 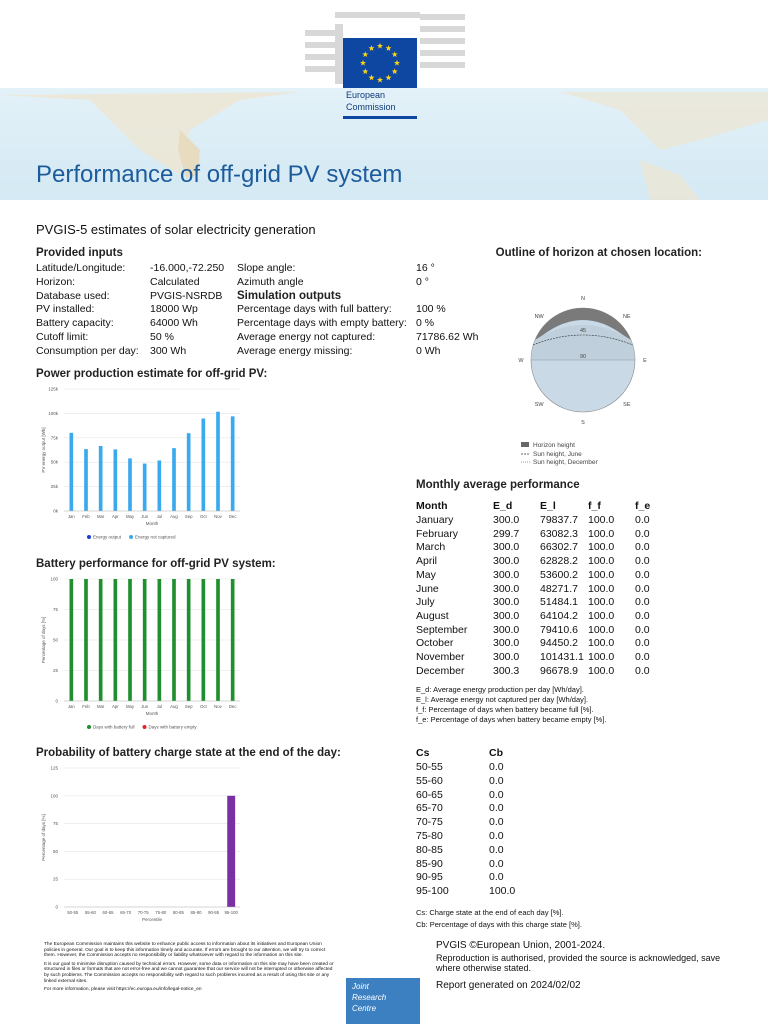 What do you see at coordinates (114, 727) in the screenshot?
I see `legend-label: Days with battery full` at bounding box center [114, 727].